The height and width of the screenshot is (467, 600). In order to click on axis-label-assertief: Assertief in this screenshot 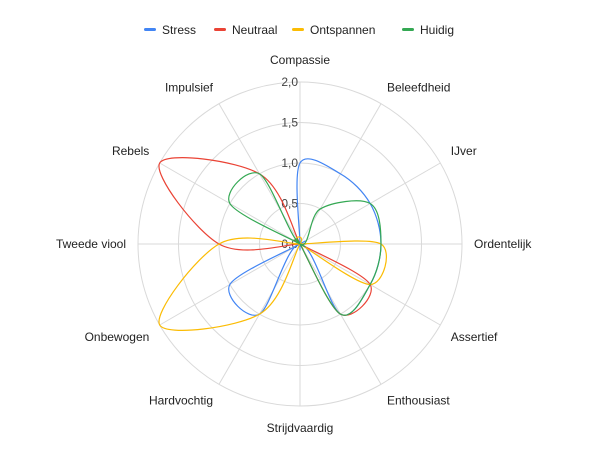, I will do `click(474, 337)`.